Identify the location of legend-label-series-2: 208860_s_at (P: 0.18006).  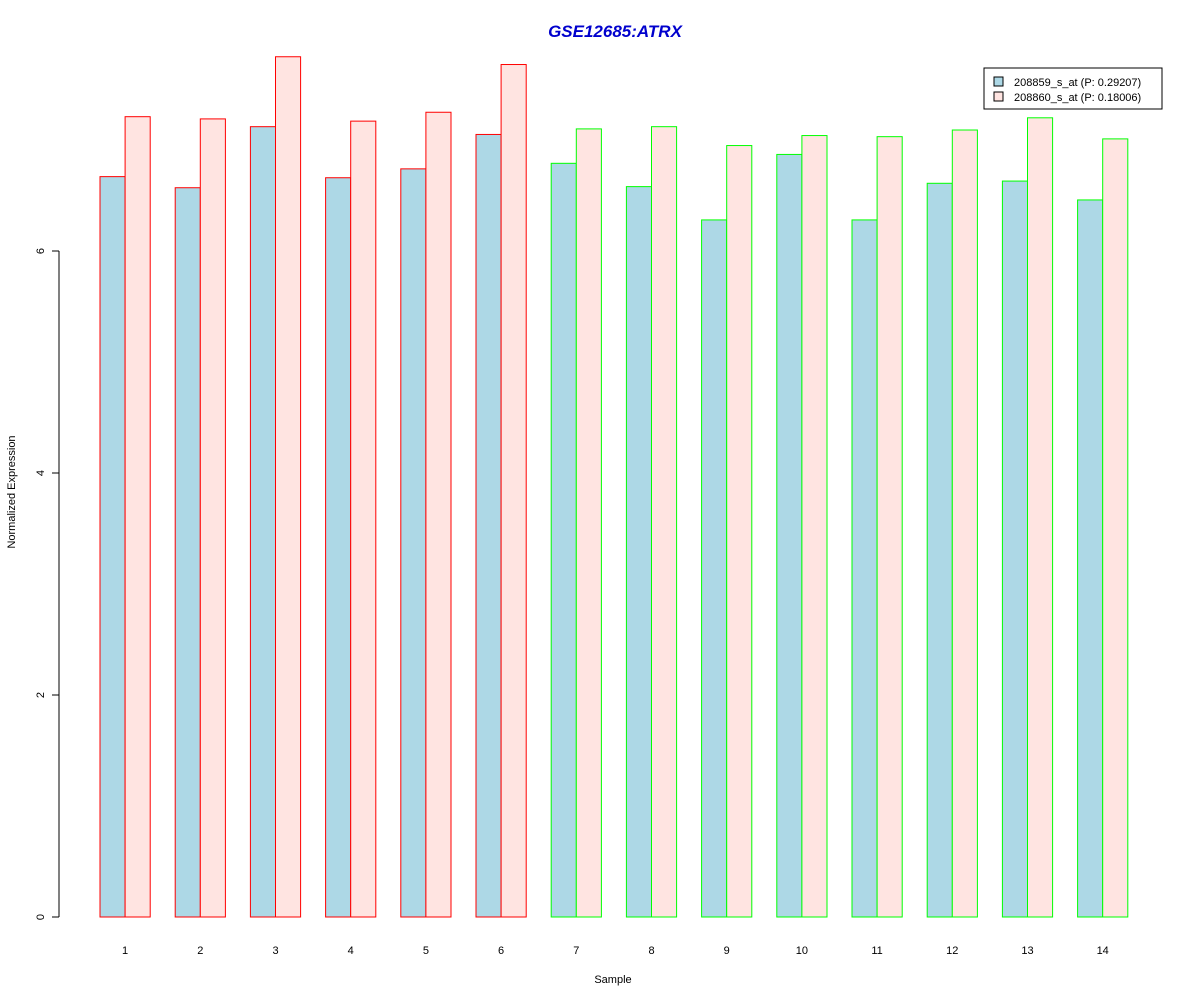
(1077, 98).